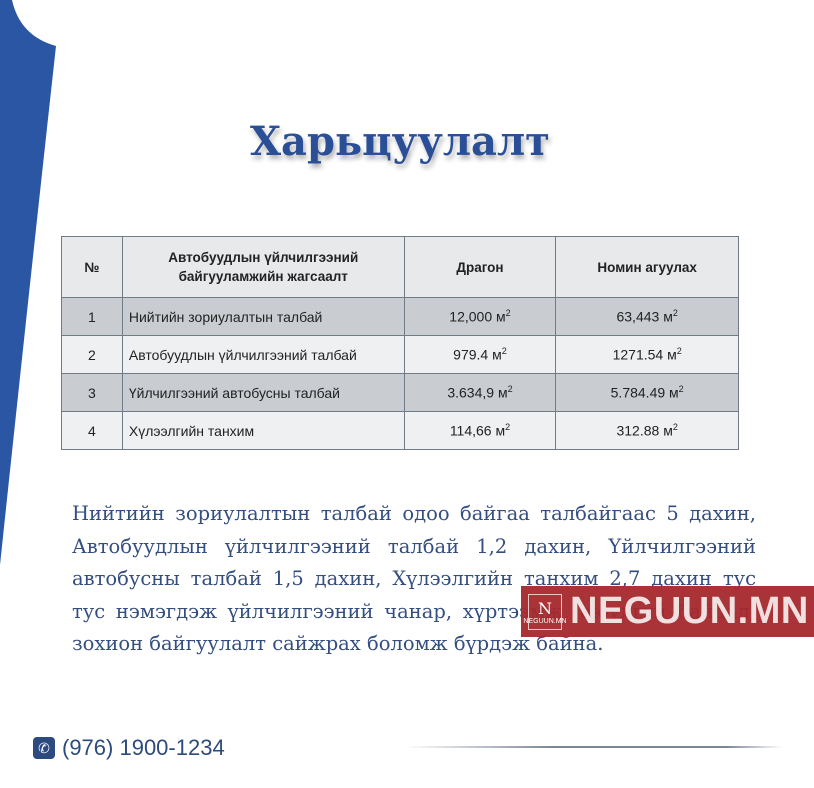 This screenshot has height=788, width=814. I want to click on cell-dragon: 3.634,9 м2, so click(480, 392).